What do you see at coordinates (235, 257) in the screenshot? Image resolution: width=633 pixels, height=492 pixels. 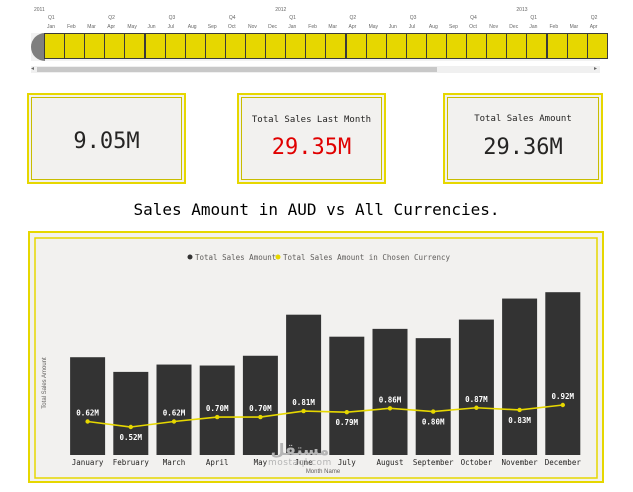 I see `legend-label-total-sales: Total Sales Amount` at bounding box center [235, 257].